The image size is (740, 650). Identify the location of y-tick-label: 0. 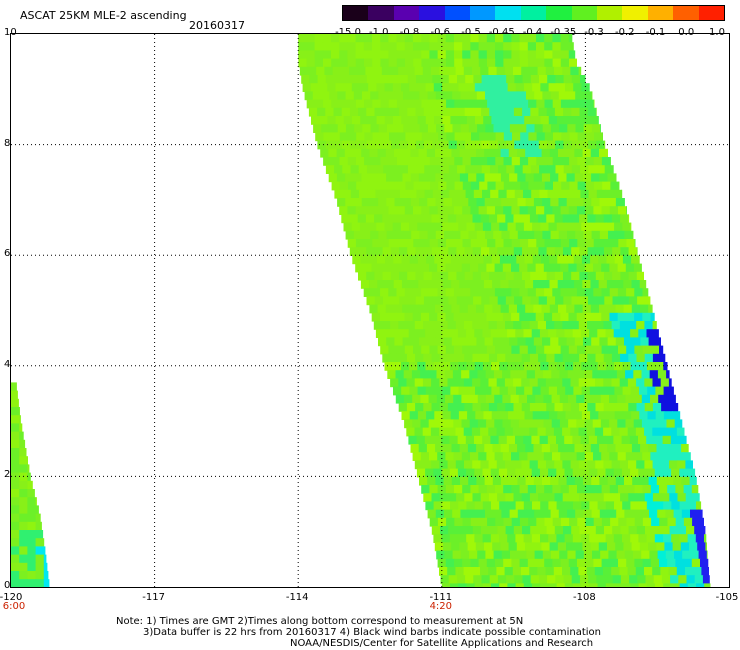
(7, 585).